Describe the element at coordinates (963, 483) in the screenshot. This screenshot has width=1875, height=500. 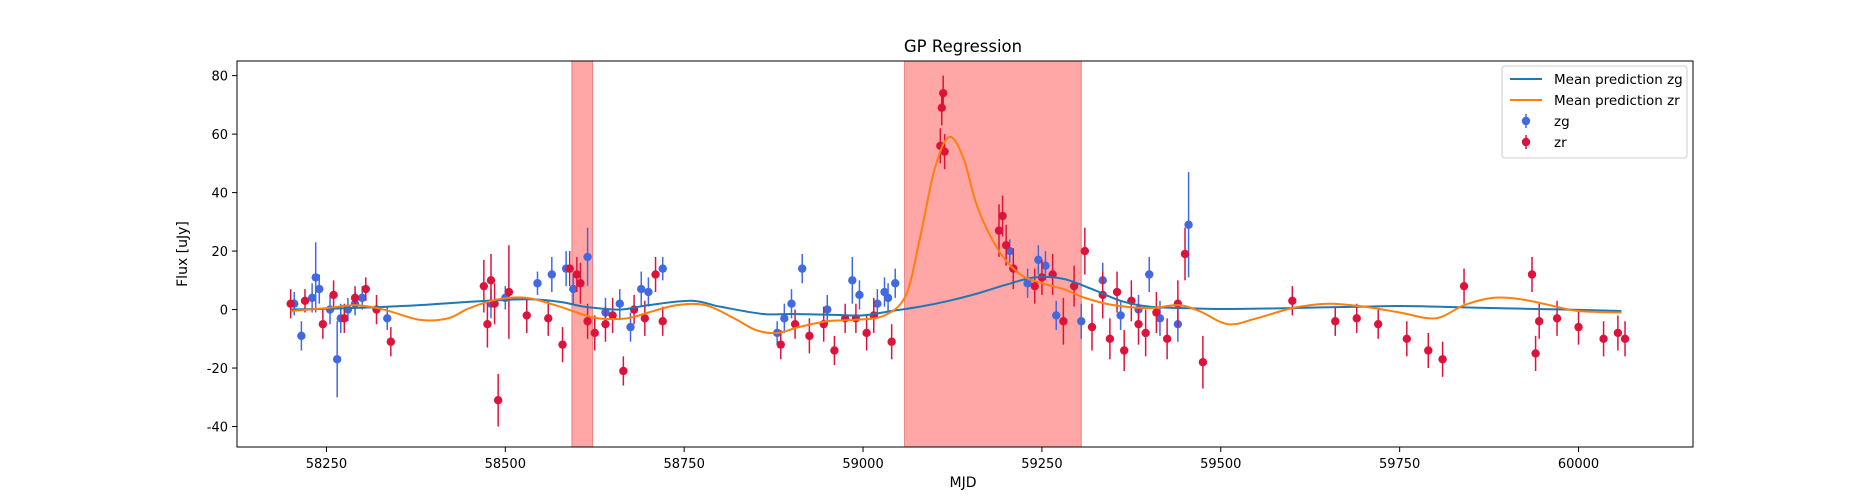
I see `x-axis-label: MJD` at that location.